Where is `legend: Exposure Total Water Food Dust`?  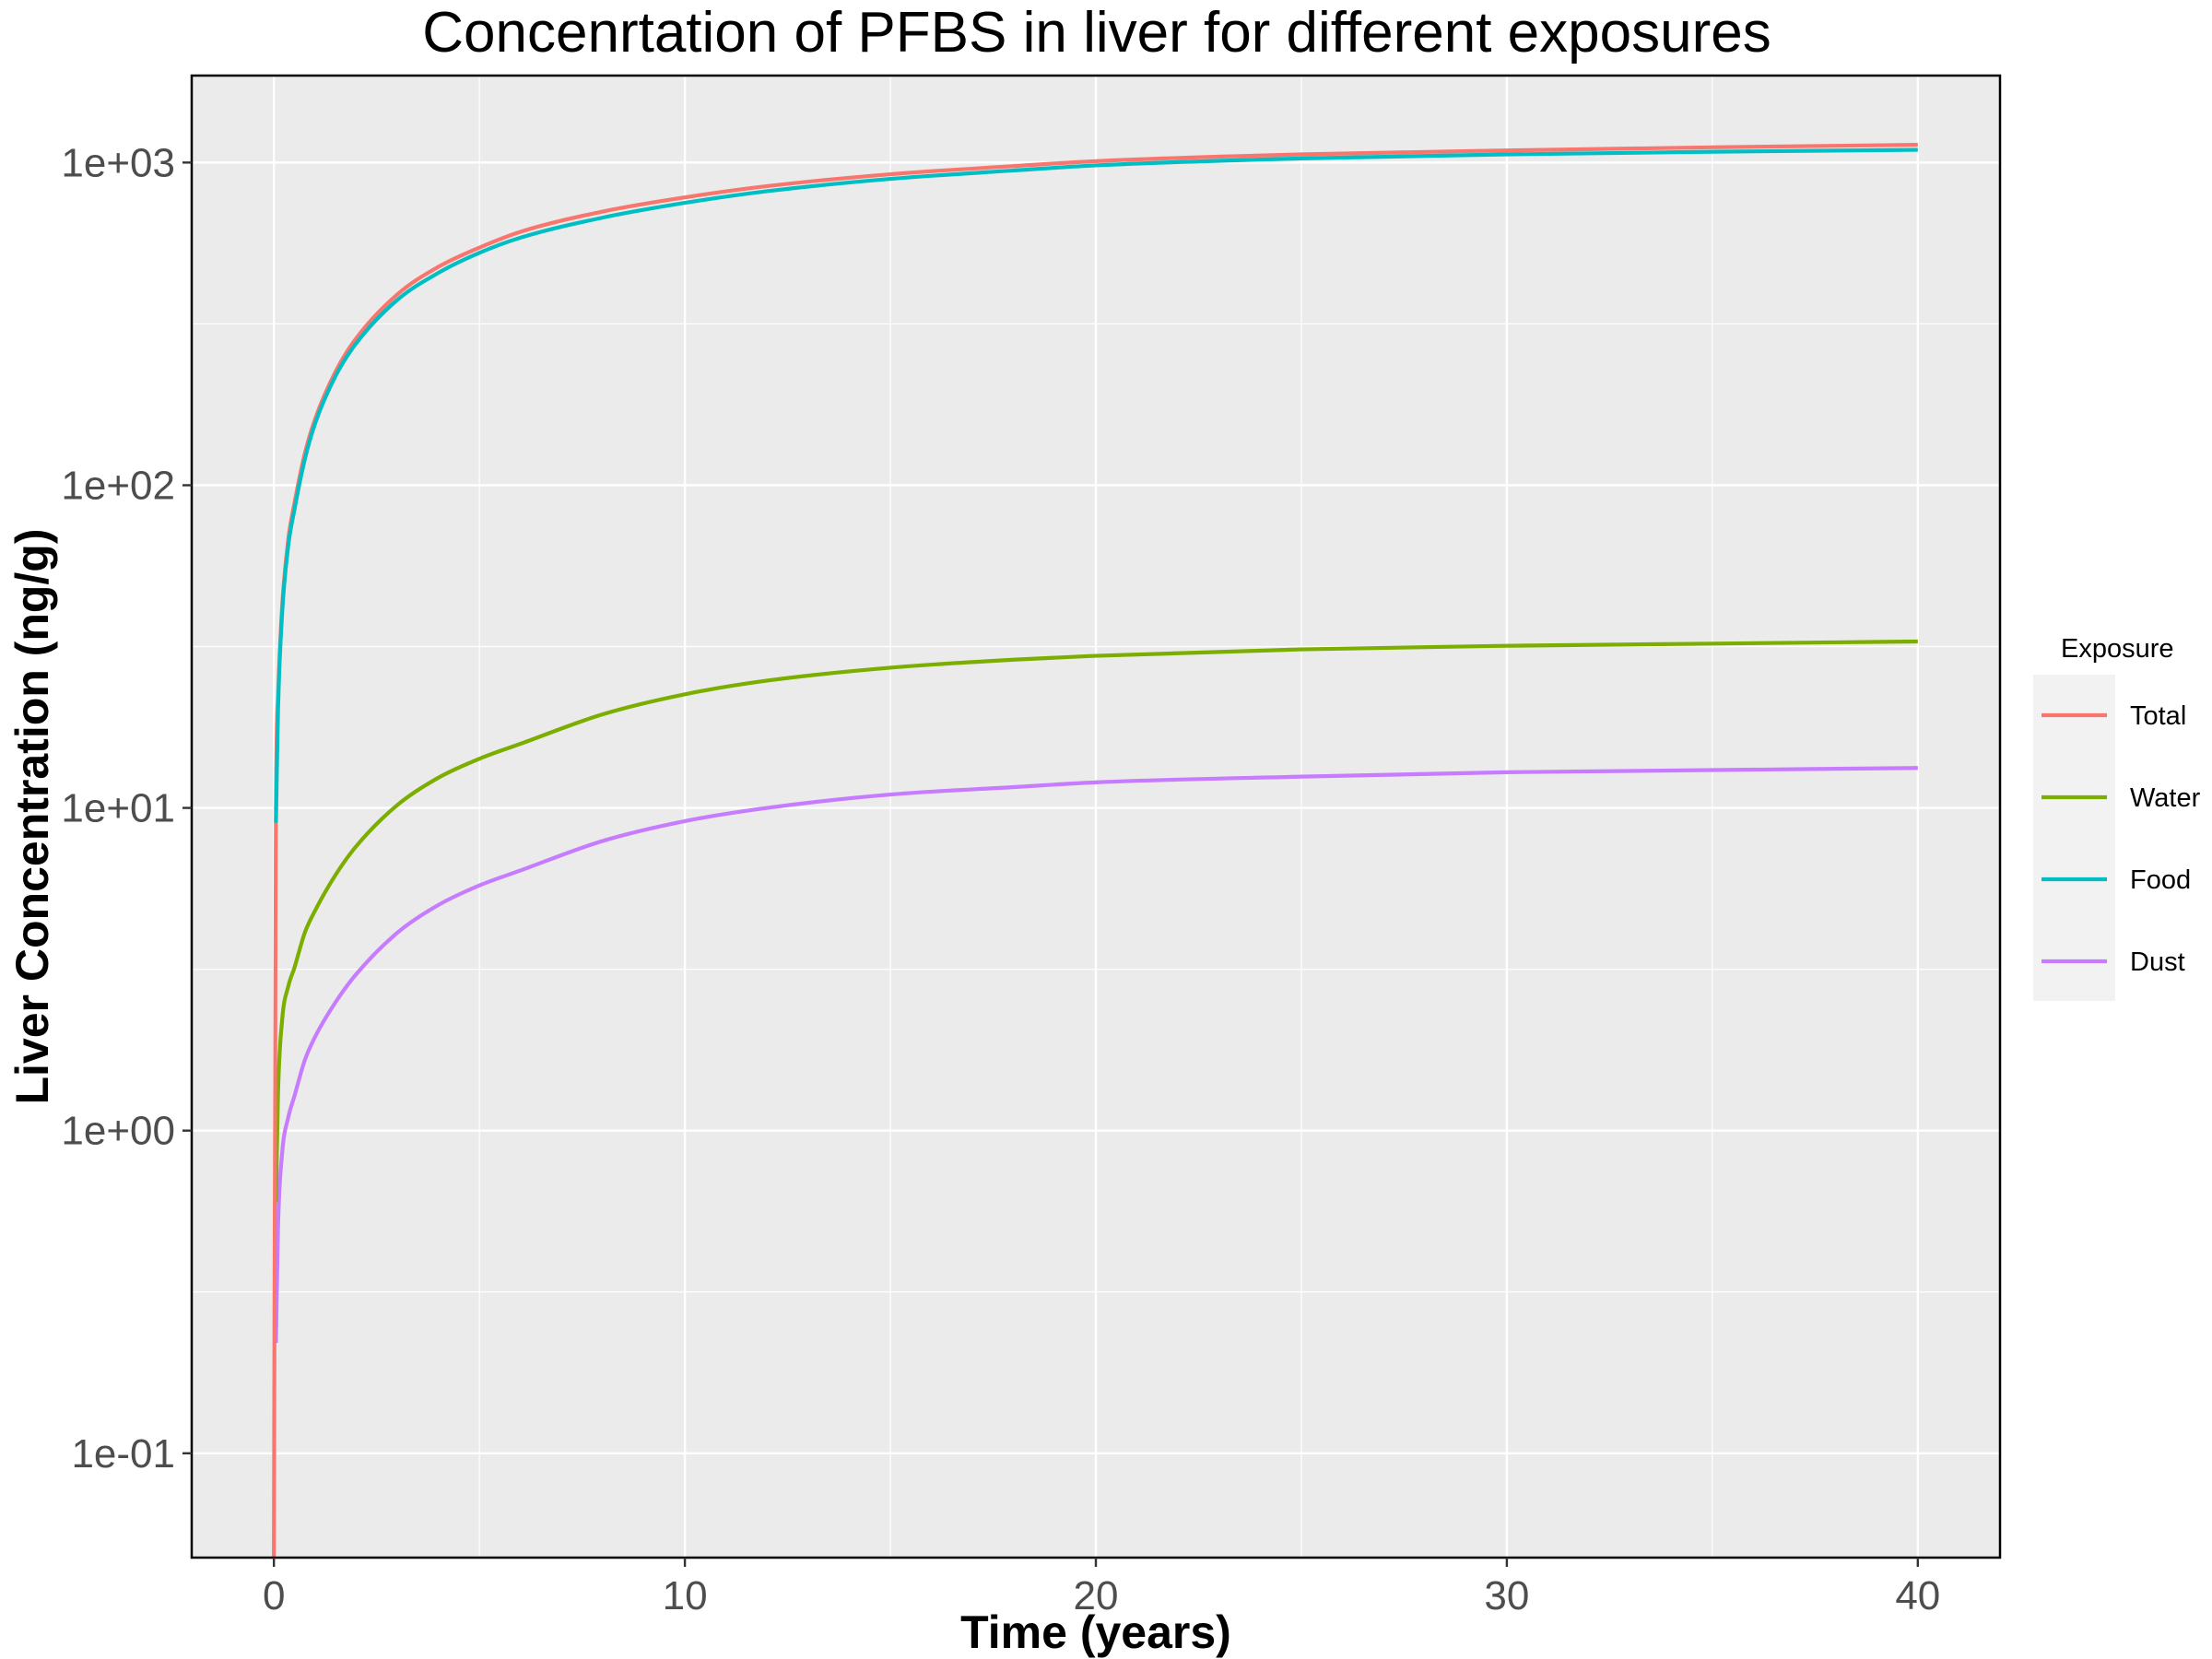 legend: Exposure Total Water Food Dust is located at coordinates (2117, 817).